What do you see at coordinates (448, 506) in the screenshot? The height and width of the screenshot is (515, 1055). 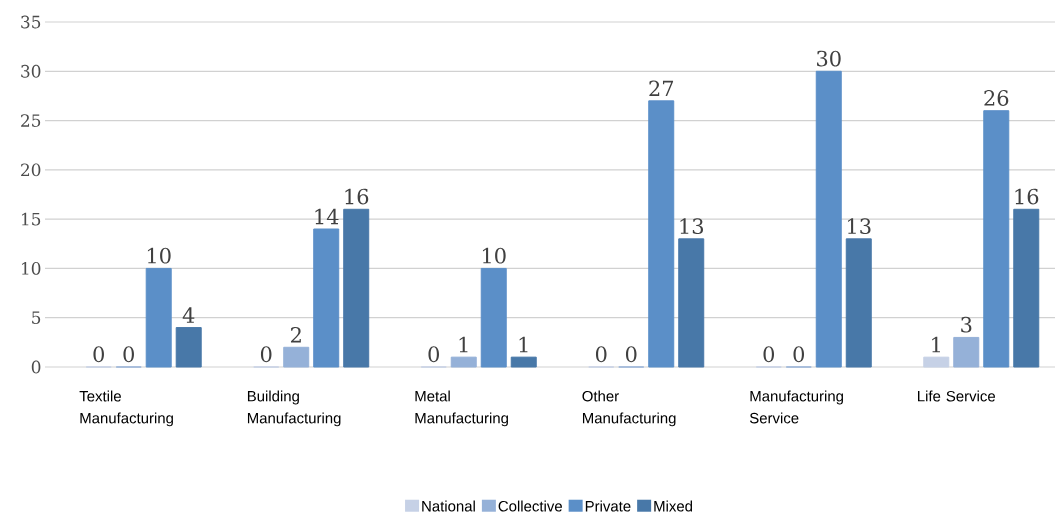 I see `legend-label: National` at bounding box center [448, 506].